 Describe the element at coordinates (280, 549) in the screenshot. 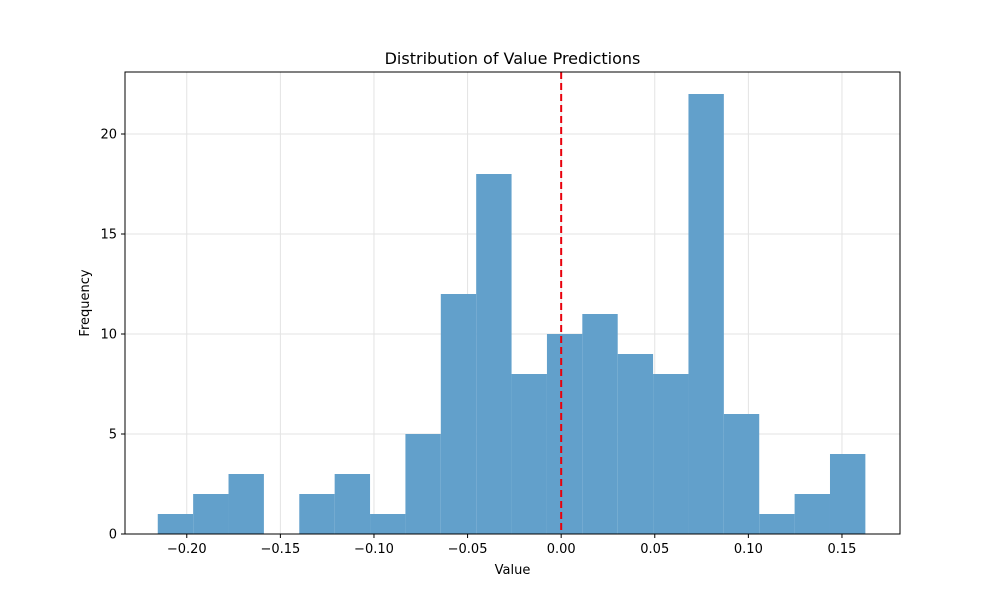

I see `x-tick-label: −0.15` at that location.